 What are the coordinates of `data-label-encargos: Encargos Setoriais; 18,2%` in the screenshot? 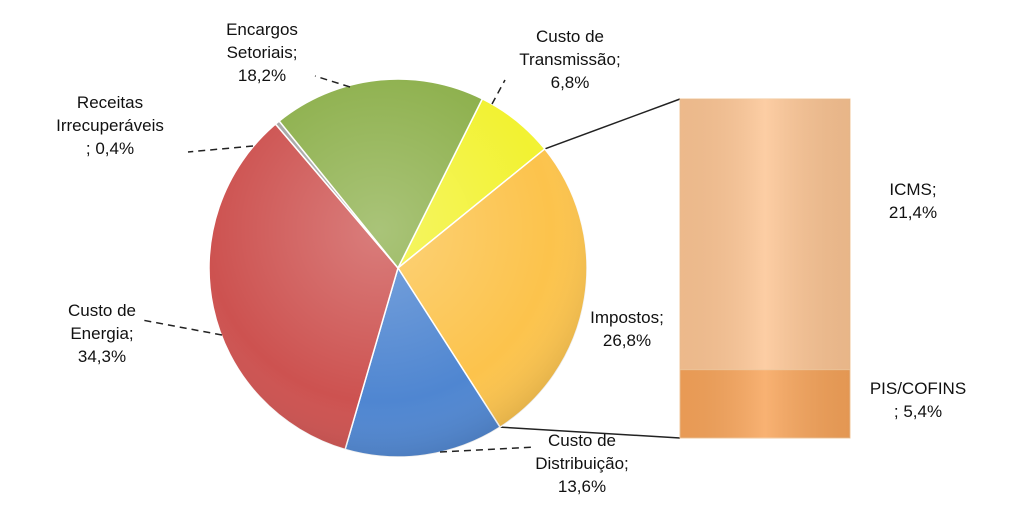 It's located at (262, 52).